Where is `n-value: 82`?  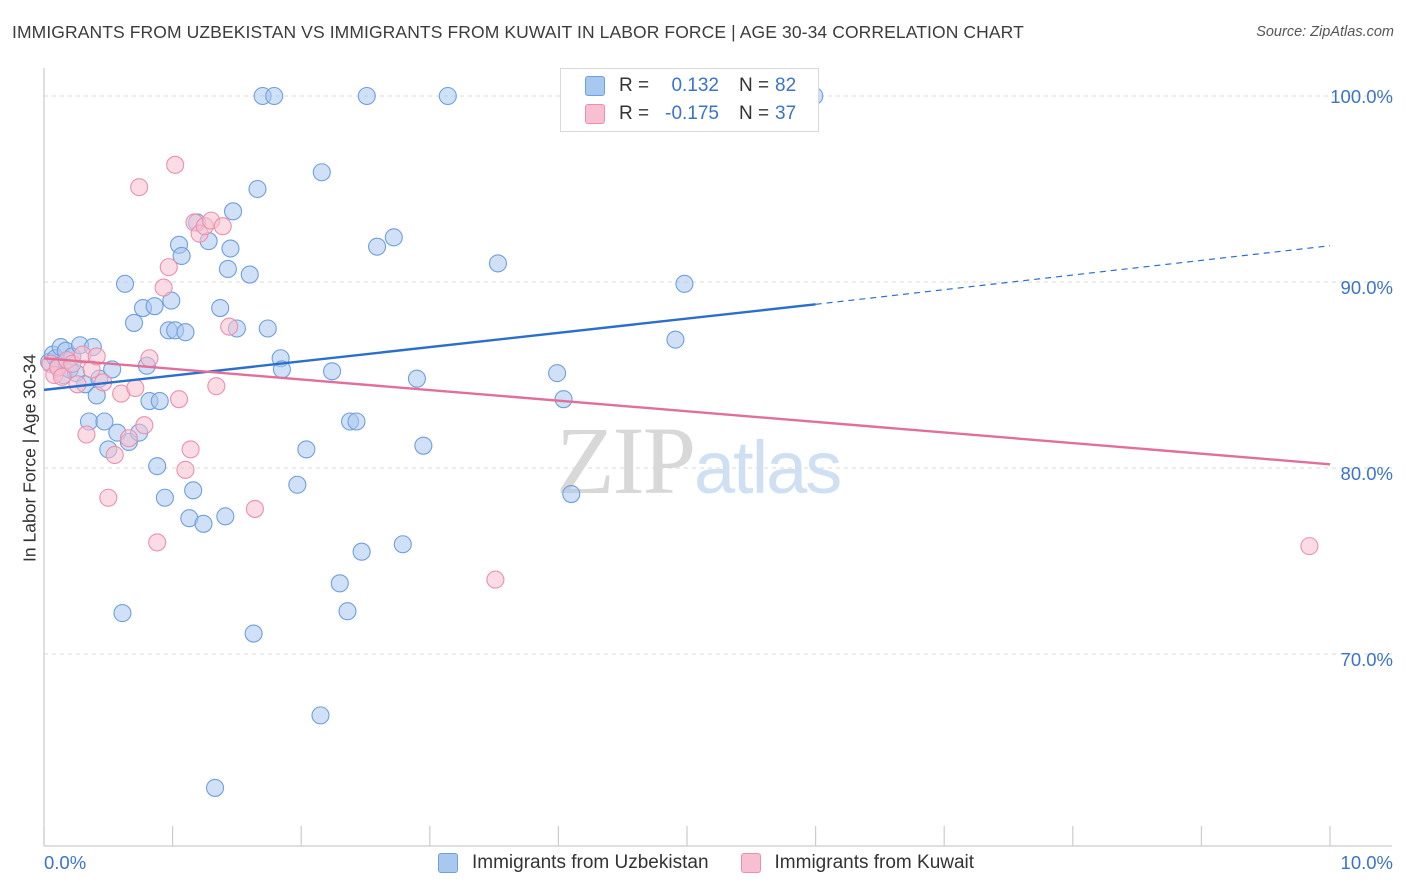 n-value: 82 is located at coordinates (786, 85).